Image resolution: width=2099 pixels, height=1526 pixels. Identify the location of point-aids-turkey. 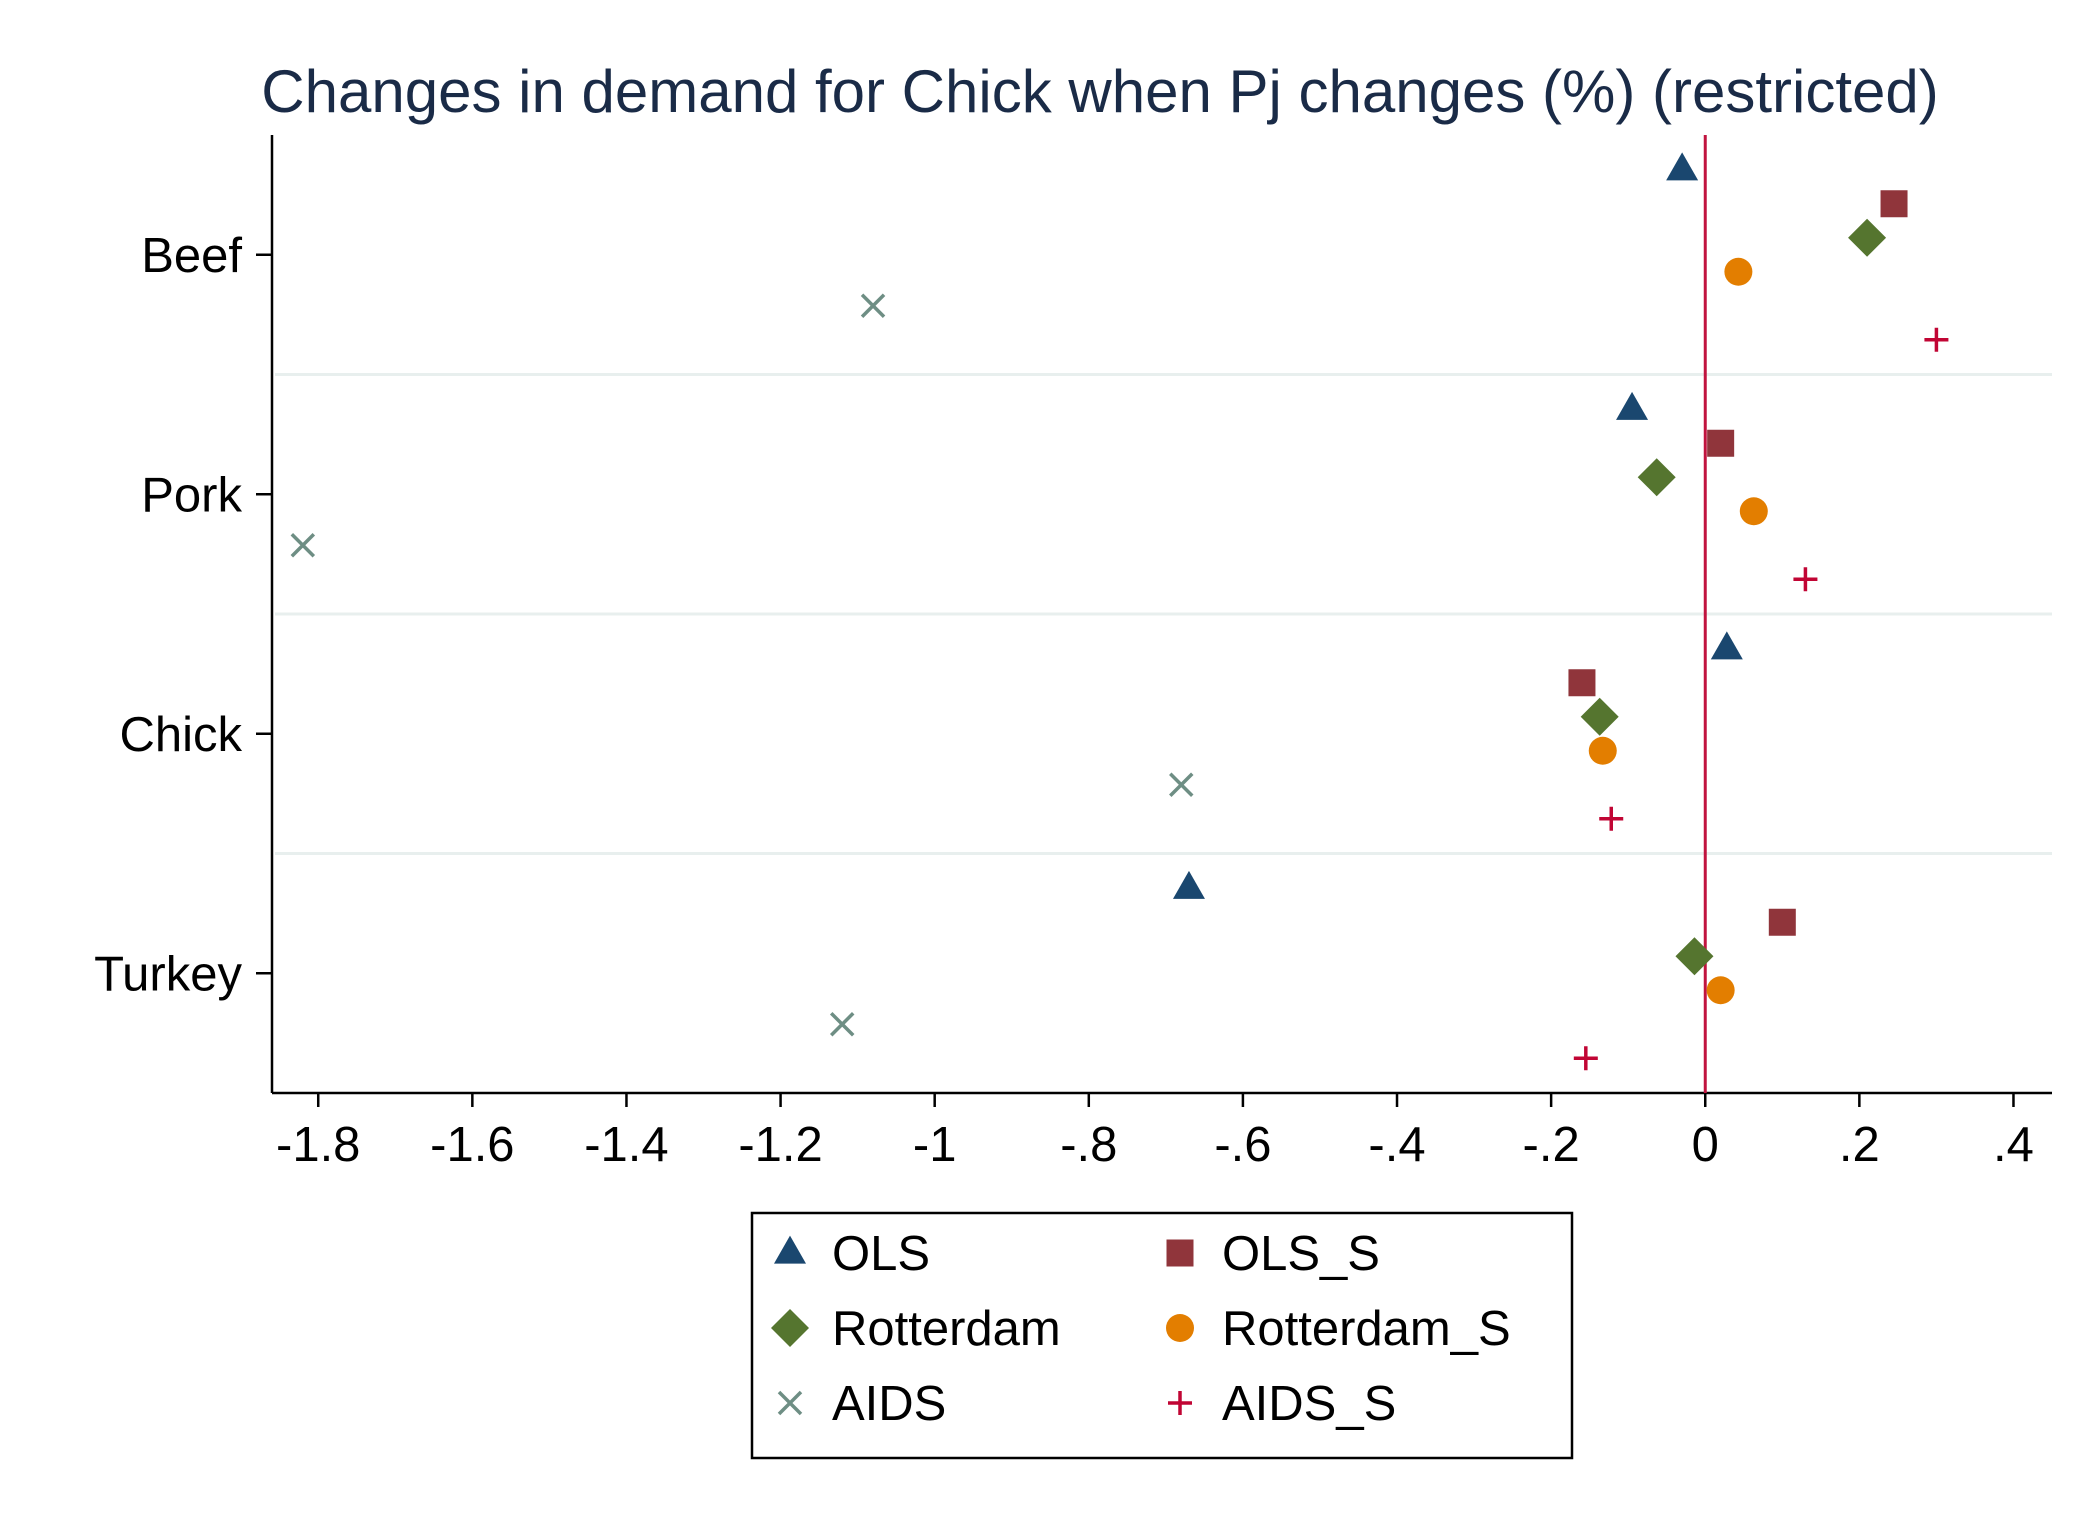
(842, 1024).